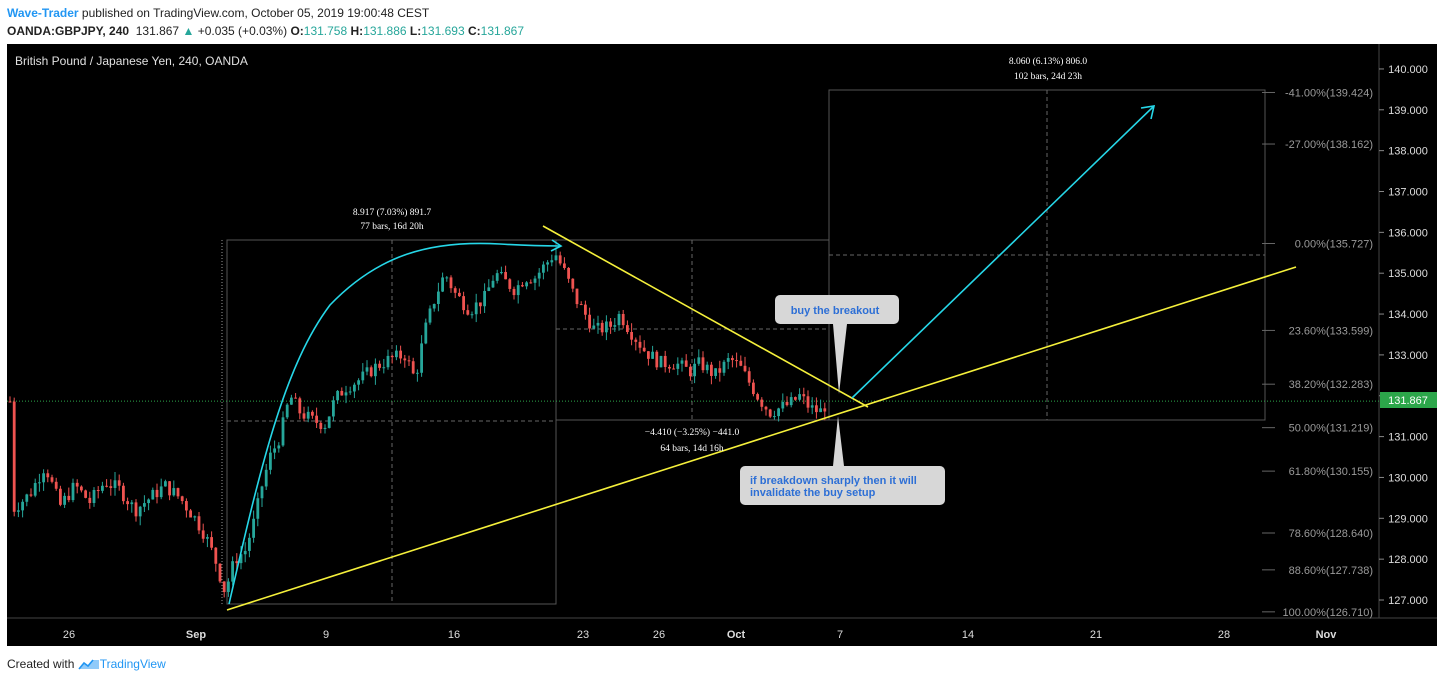 The image size is (1444, 683). What do you see at coordinates (837, 344) in the screenshot?
I see `callout-buy: buy the breakout` at bounding box center [837, 344].